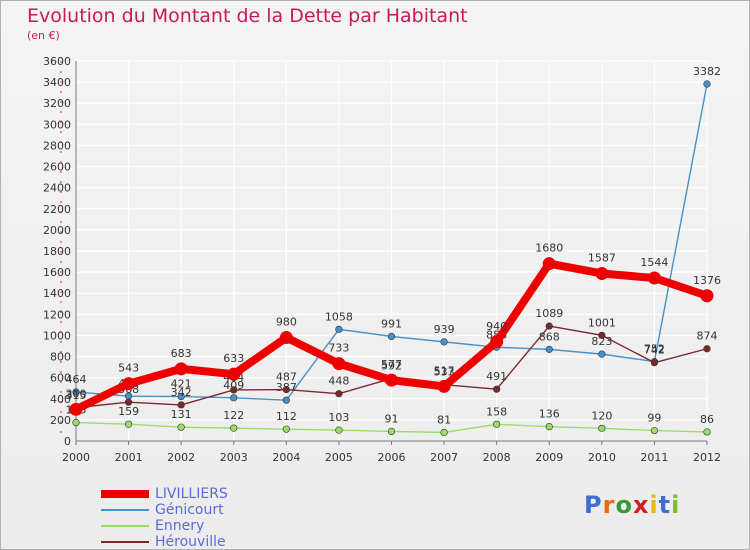  What do you see at coordinates (57, 272) in the screenshot?
I see `y-tick-label: 1600` at bounding box center [57, 272].